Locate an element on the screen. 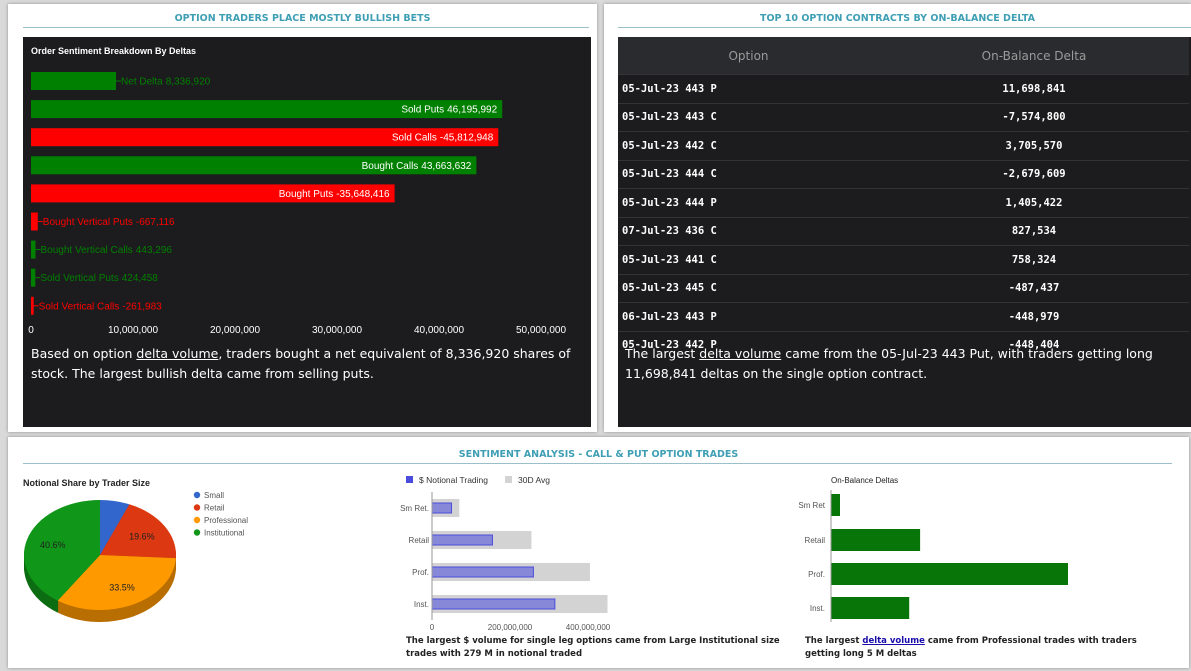 Image resolution: width=1191 pixels, height=671 pixels. label-category: Bought Puts is located at coordinates (306, 194).